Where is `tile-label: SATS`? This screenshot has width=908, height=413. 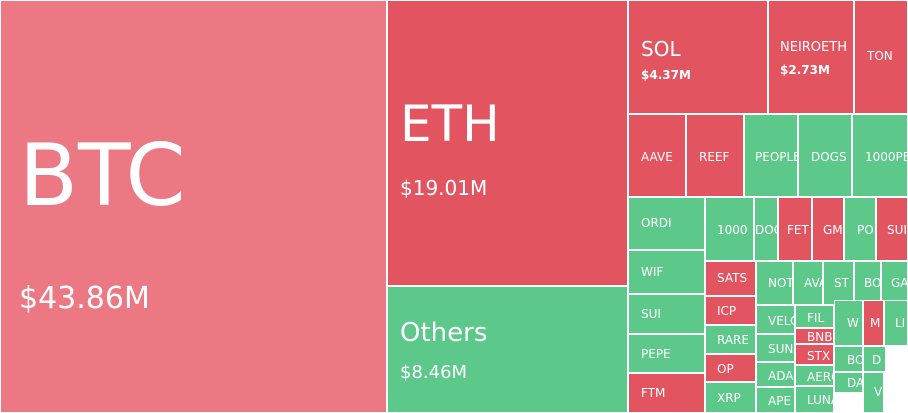
tile-label: SATS is located at coordinates (732, 278).